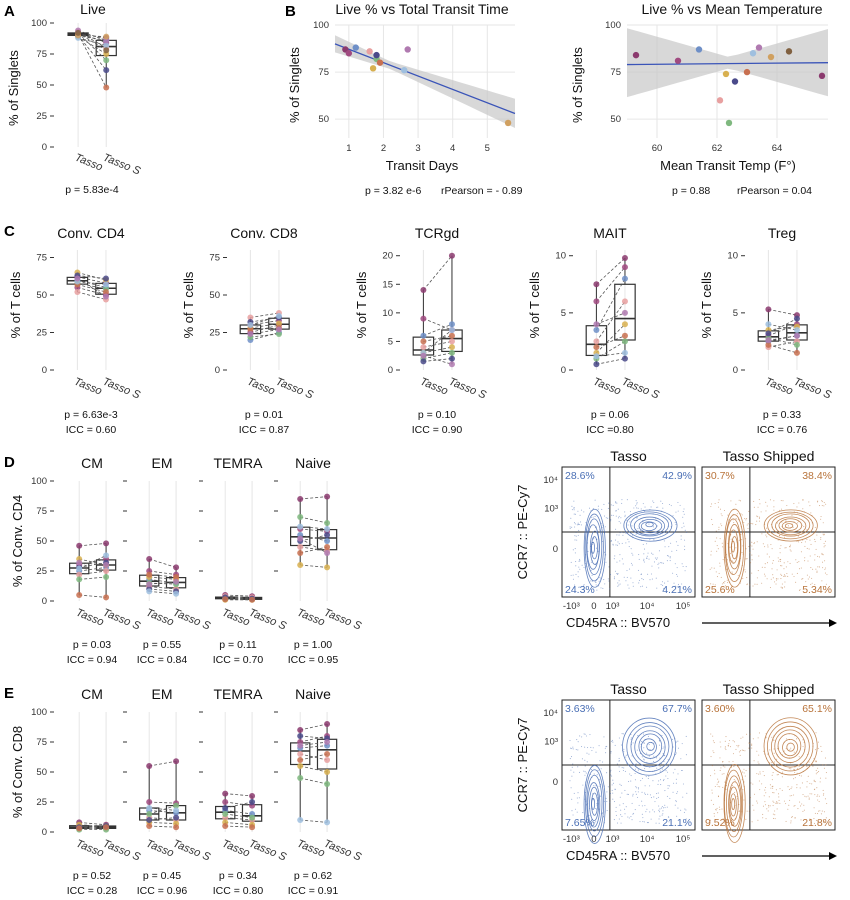 This screenshot has height=900, width=850. Describe the element at coordinates (217, 370) in the screenshot. I see `panel-c-1-ytick-0: 0` at that location.